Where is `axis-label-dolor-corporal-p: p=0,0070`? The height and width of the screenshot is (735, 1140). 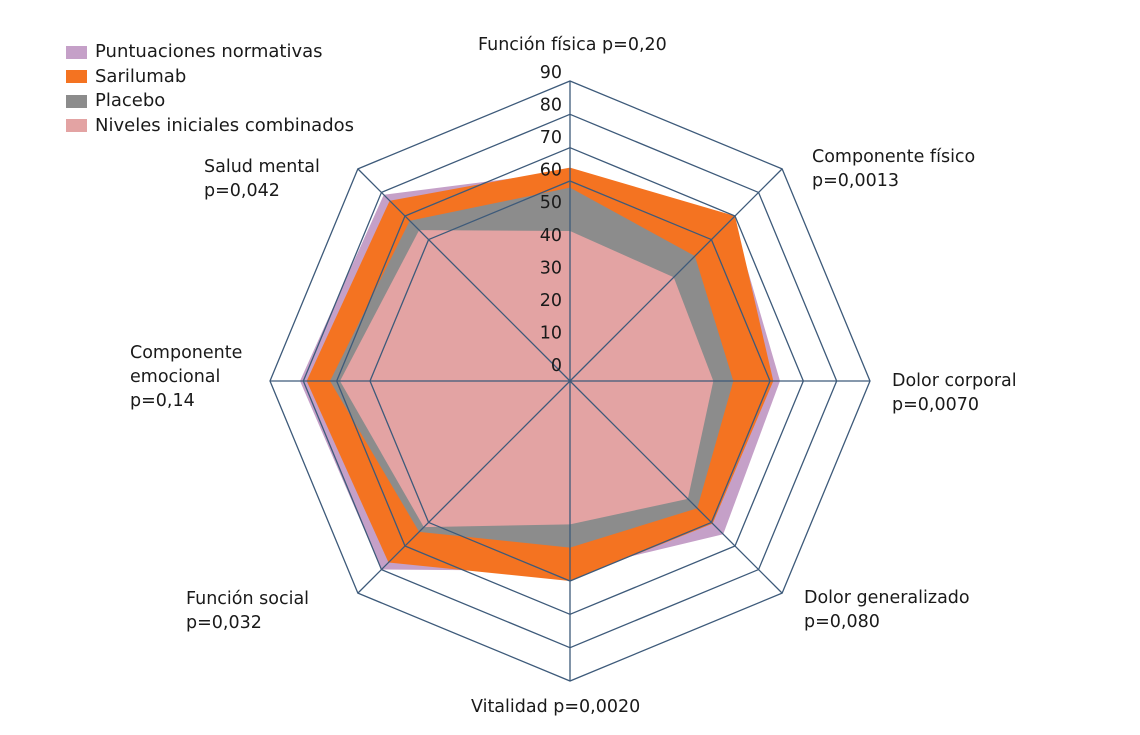
axis-label-dolor-corporal-p: p=0,0070 is located at coordinates (936, 405).